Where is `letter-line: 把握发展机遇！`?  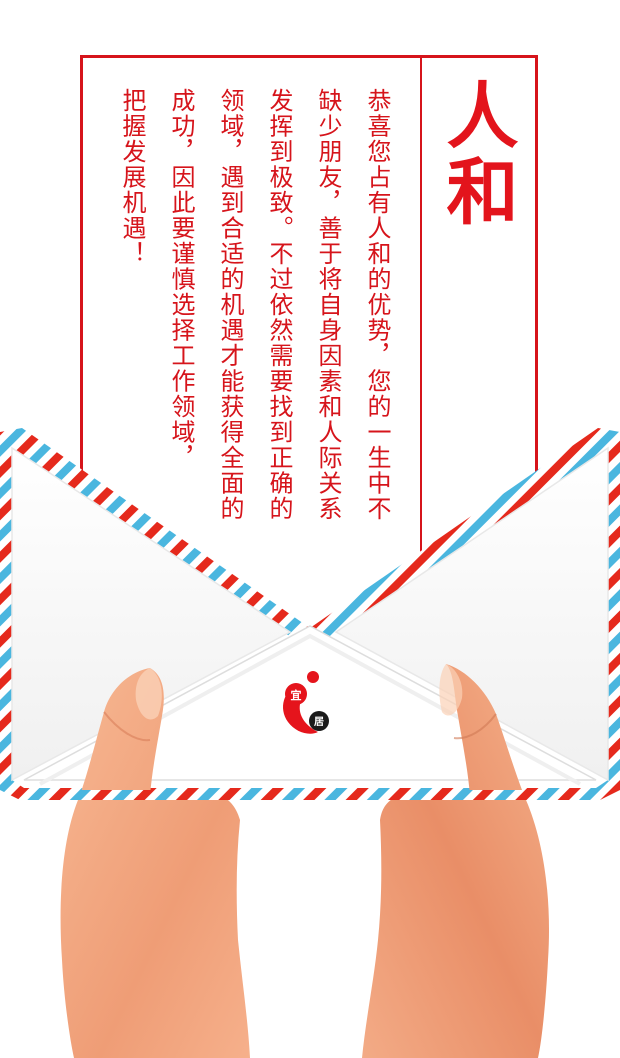
letter-line: 把握发展机遇！ is located at coordinates (132, 177).